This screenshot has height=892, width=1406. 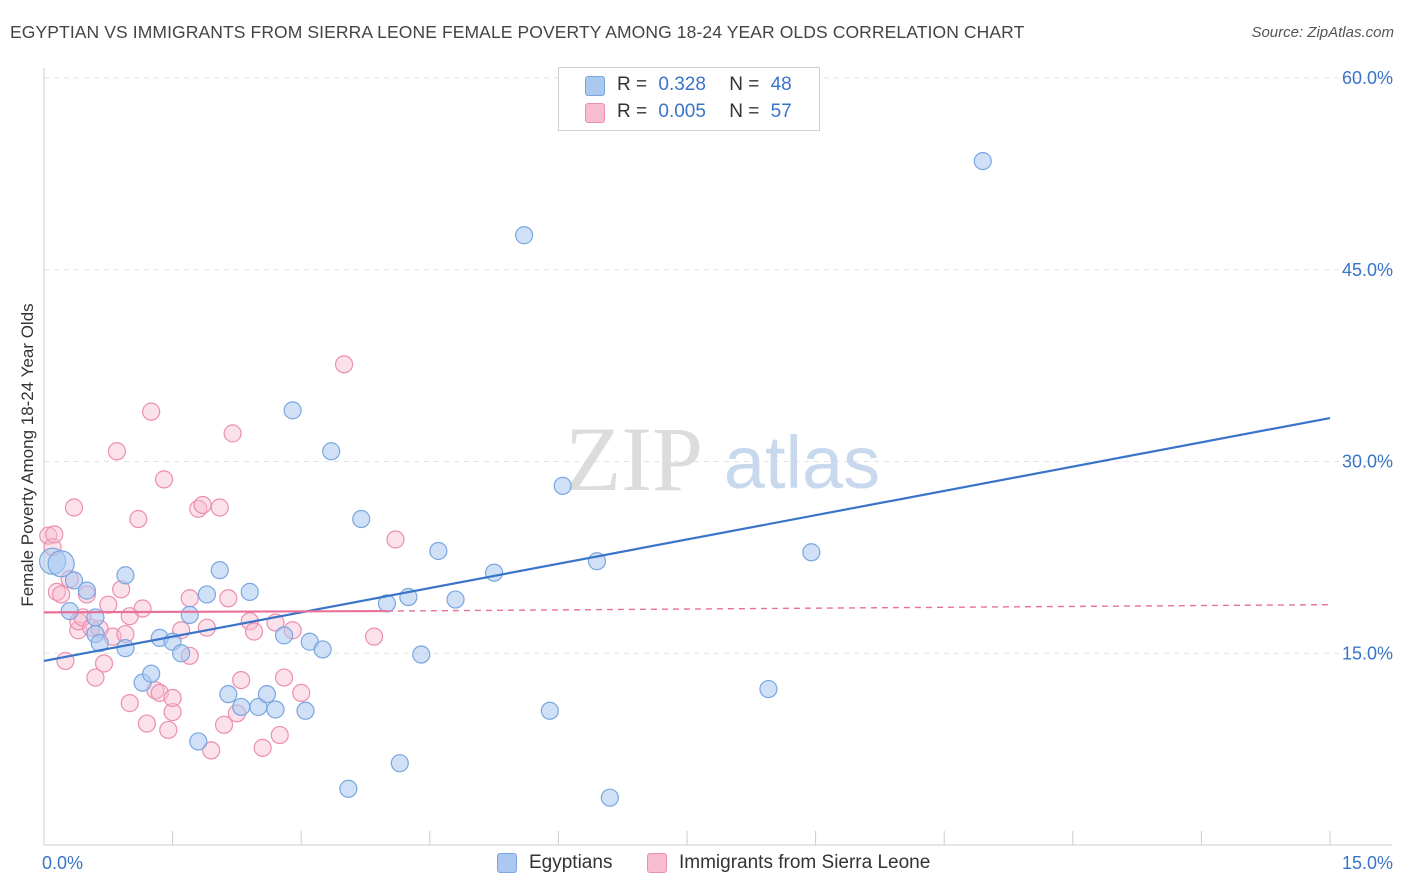 I want to click on x-tick-label: 0.0%, so click(x=62, y=863).